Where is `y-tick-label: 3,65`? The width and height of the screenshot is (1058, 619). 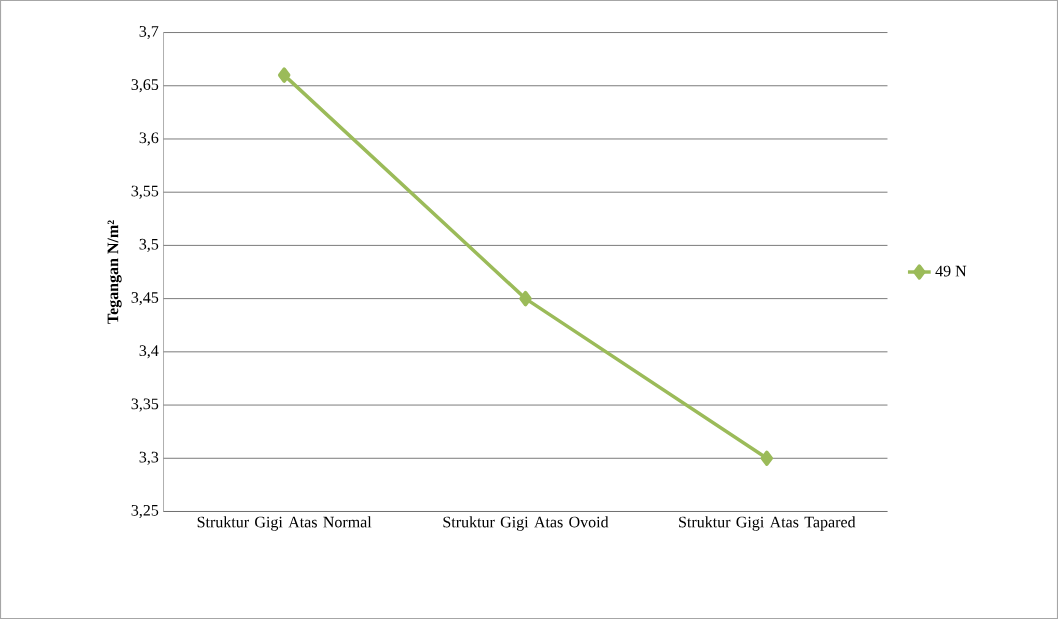
y-tick-label: 3,65 is located at coordinates (145, 86).